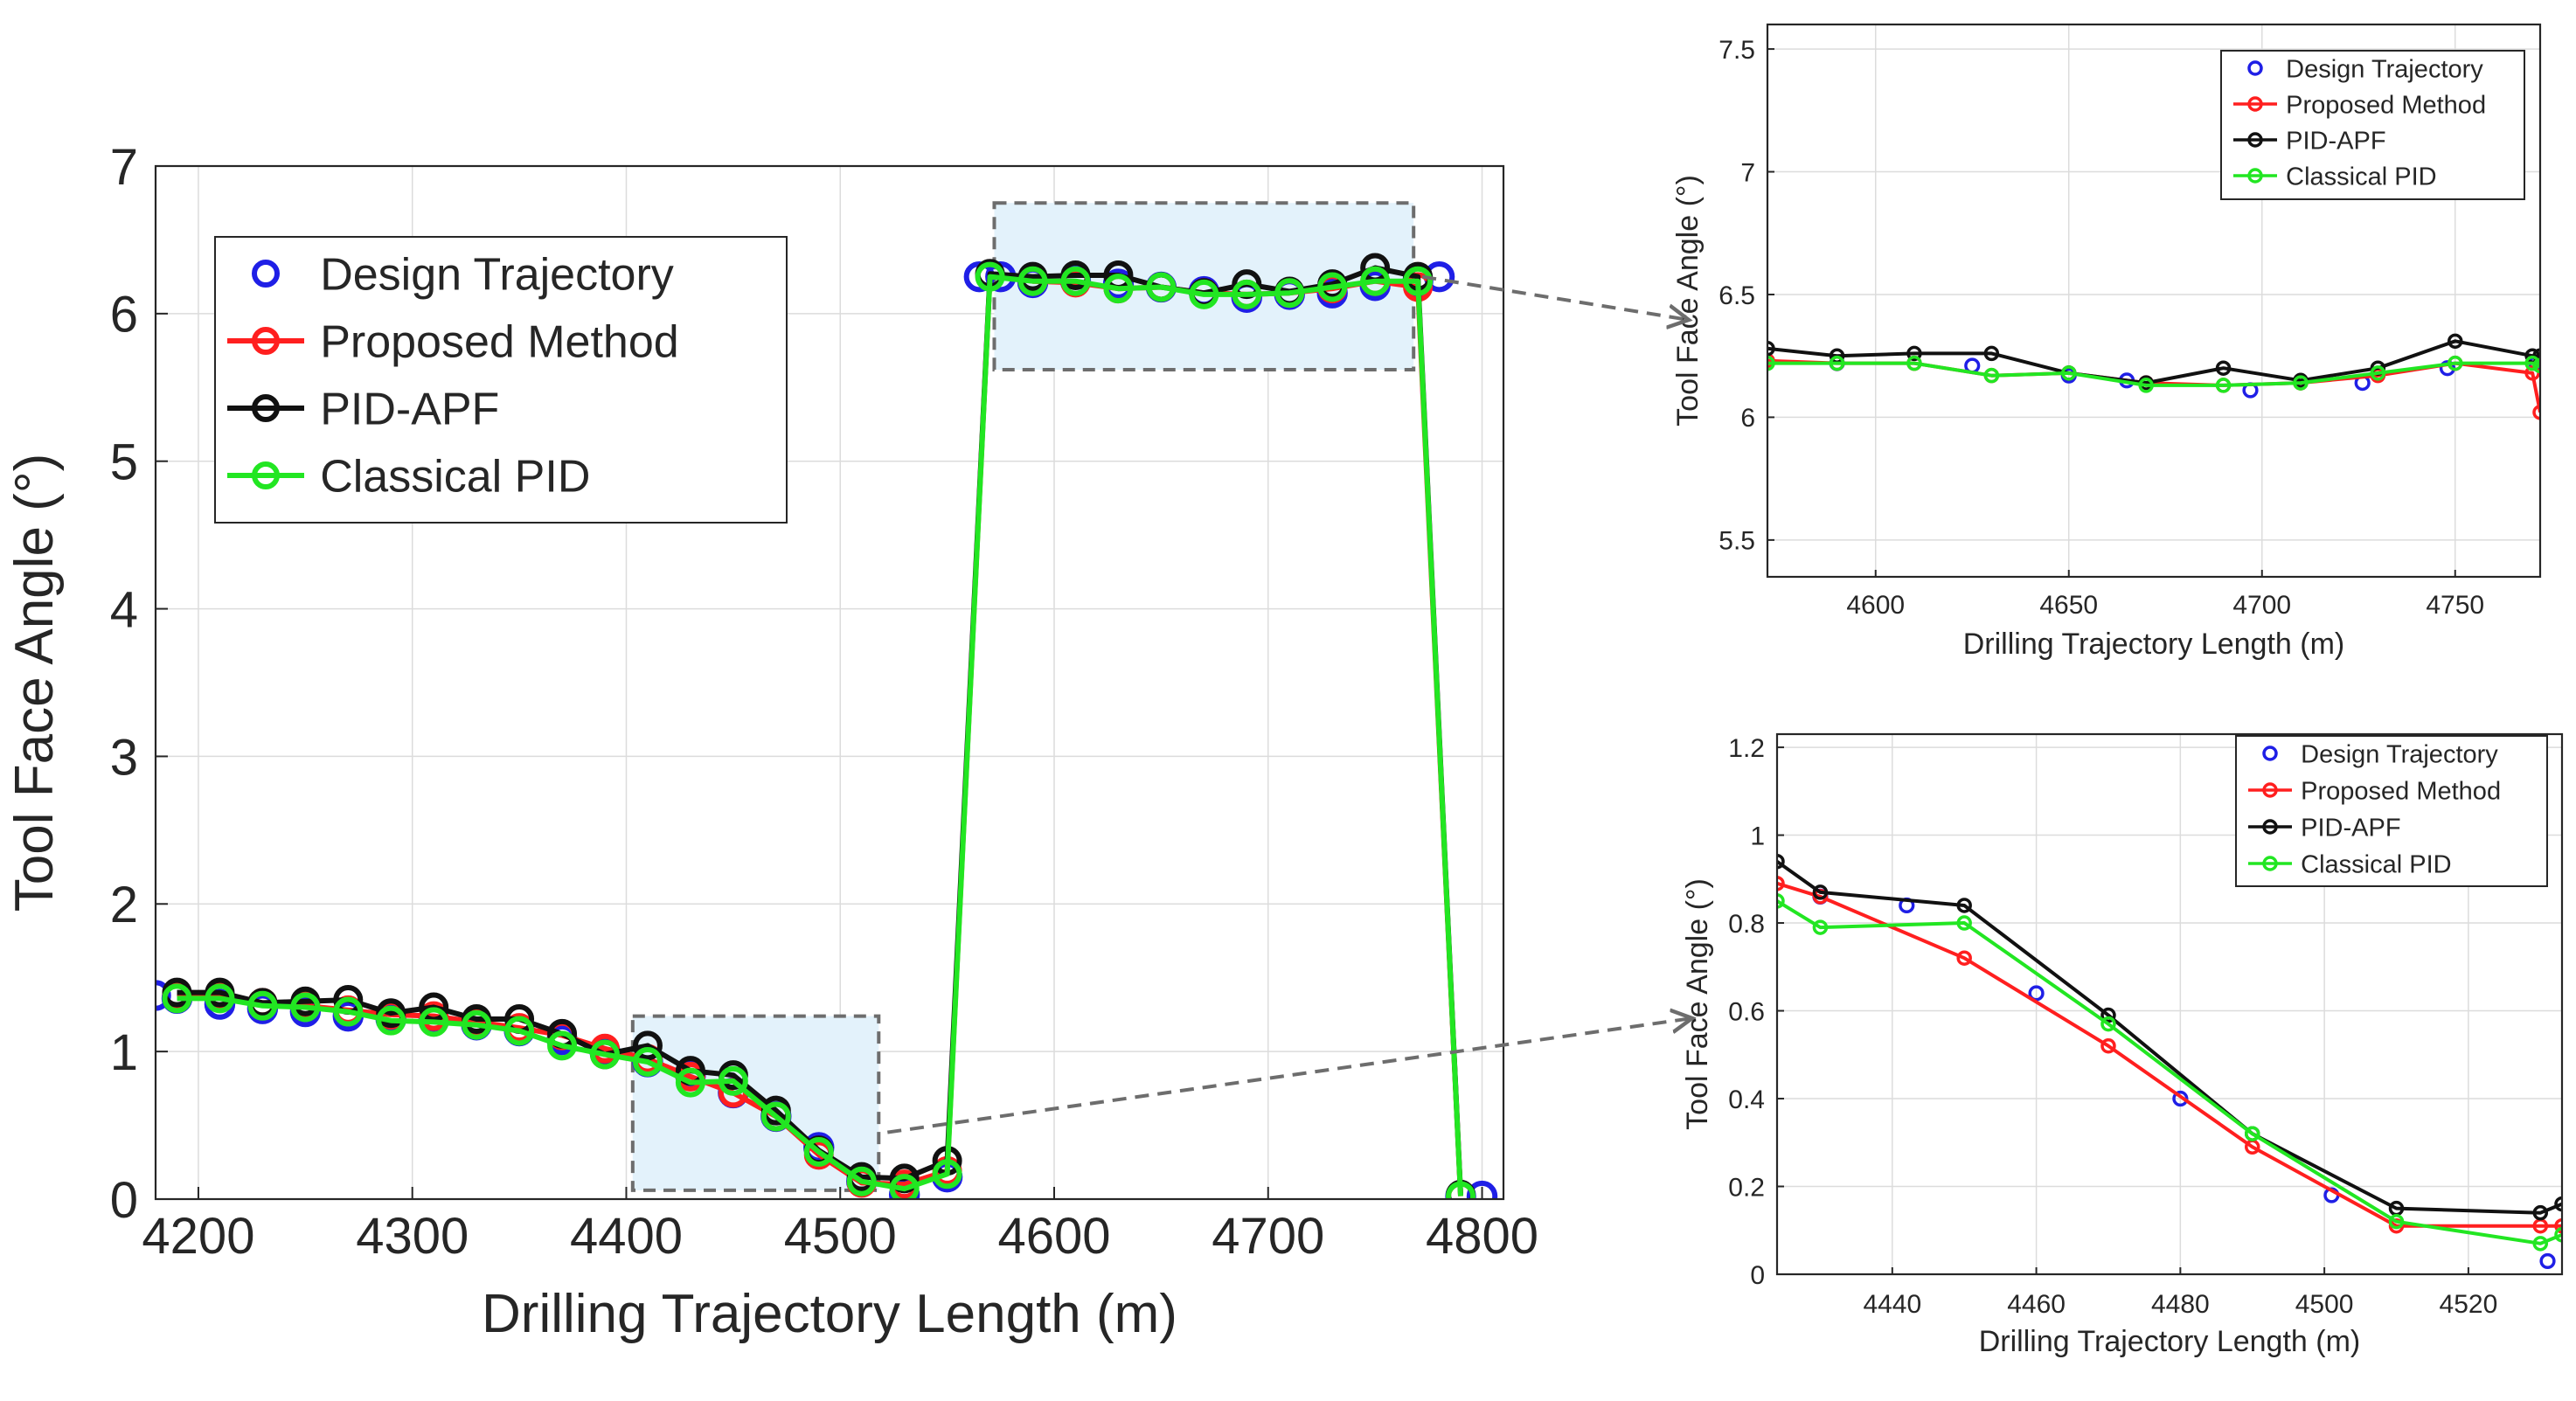 The width and height of the screenshot is (2576, 1401). I want to click on x-tick-label: 4460, so click(2036, 1304).